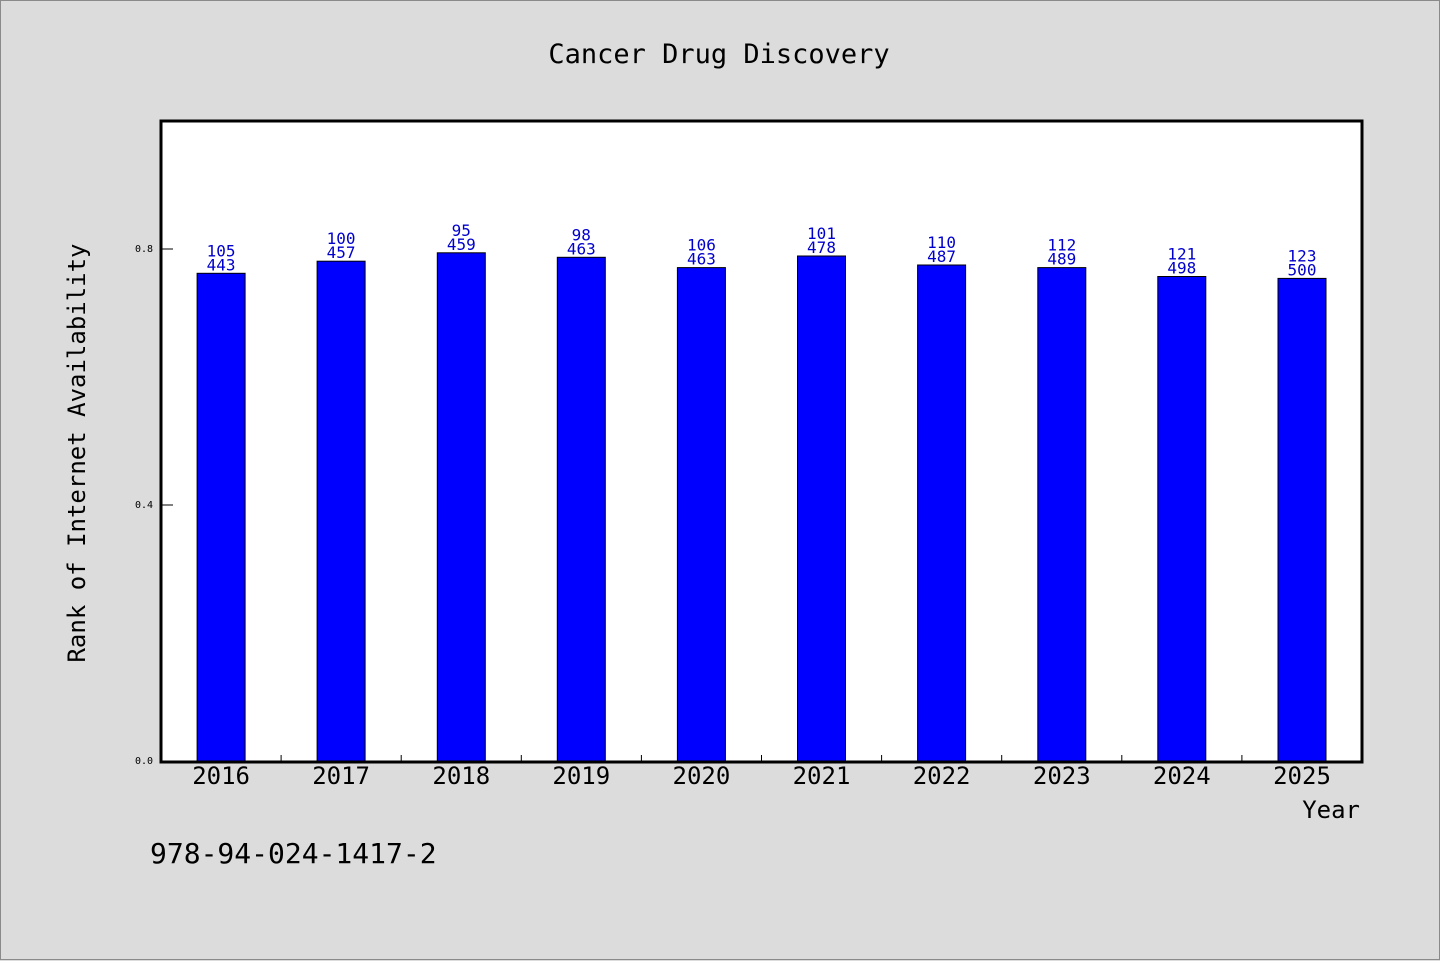 This screenshot has height=961, width=1440. Describe the element at coordinates (761, 772) in the screenshot. I see `x-axis-ticks: 2016 2017 2018 2019 2020 2021 2022 2023 2024 2025` at that location.